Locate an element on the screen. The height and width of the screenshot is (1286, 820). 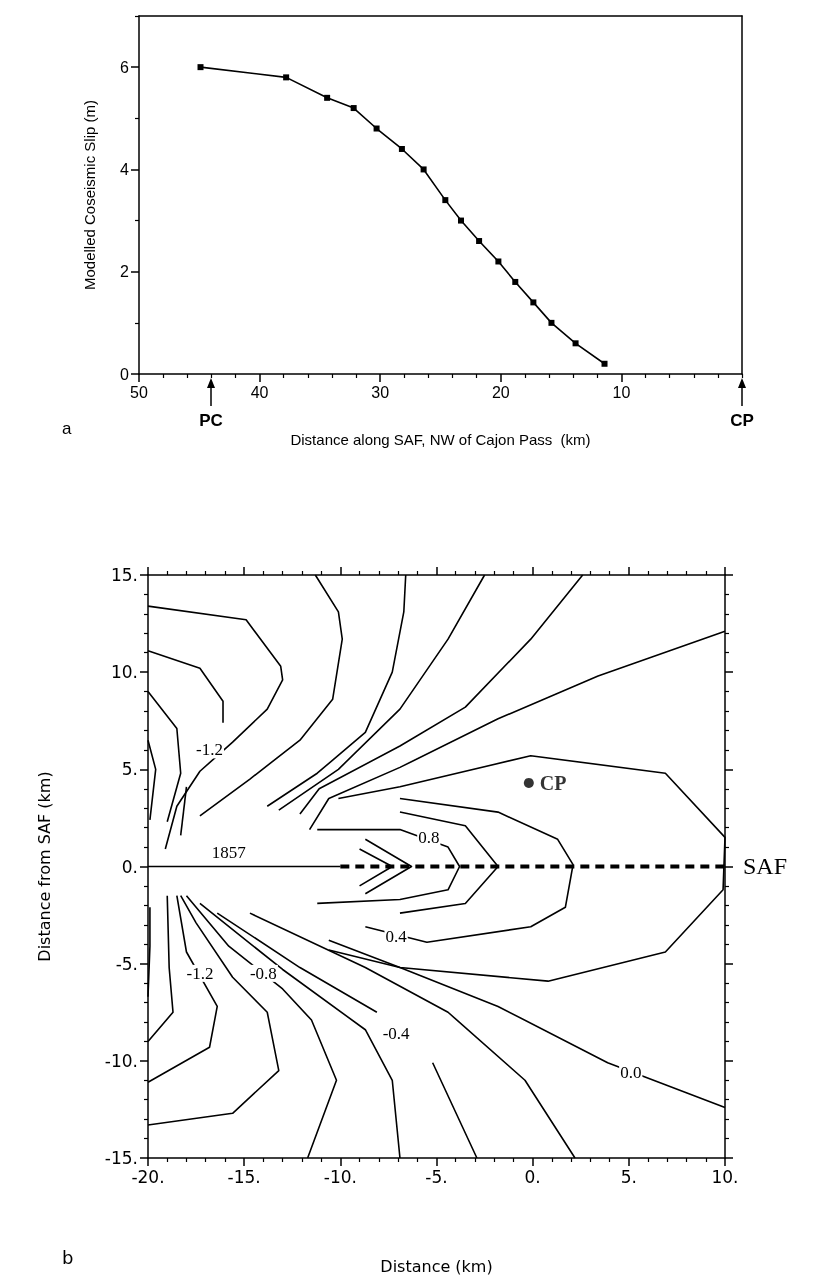
y-tick-label: 2 is located at coordinates (125, 272).